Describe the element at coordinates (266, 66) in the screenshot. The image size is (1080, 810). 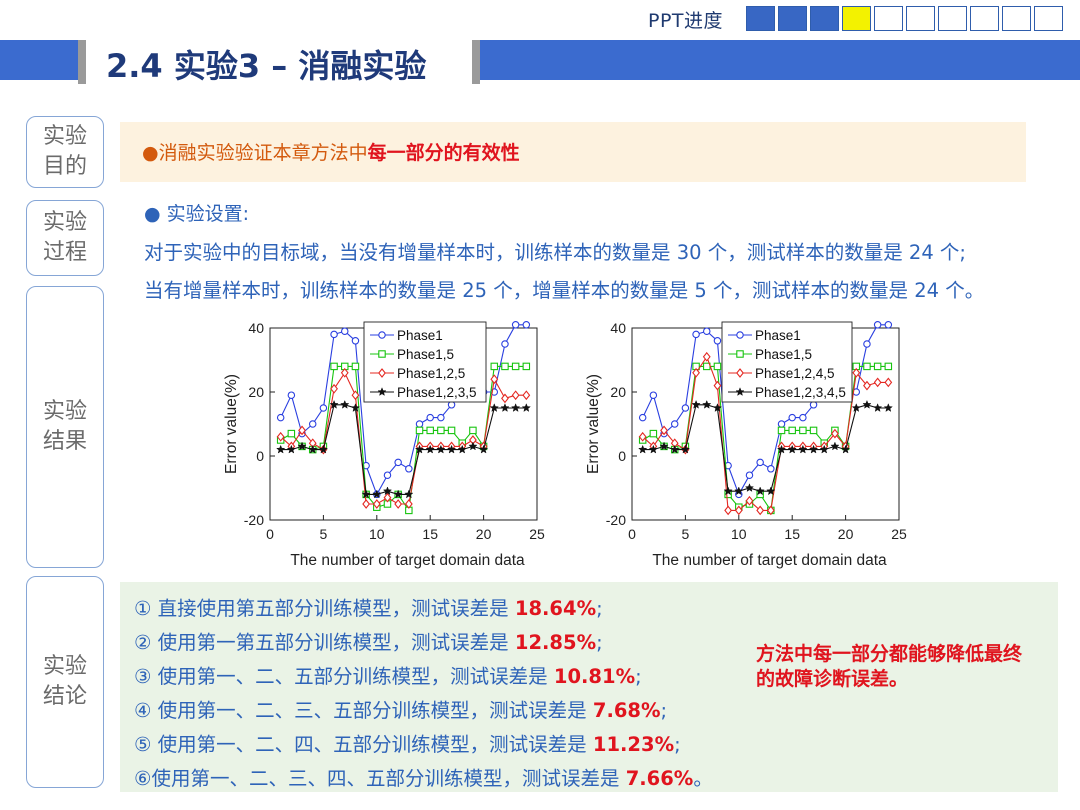
I see `page-title: 2.4 实验3 – 消融实验` at that location.